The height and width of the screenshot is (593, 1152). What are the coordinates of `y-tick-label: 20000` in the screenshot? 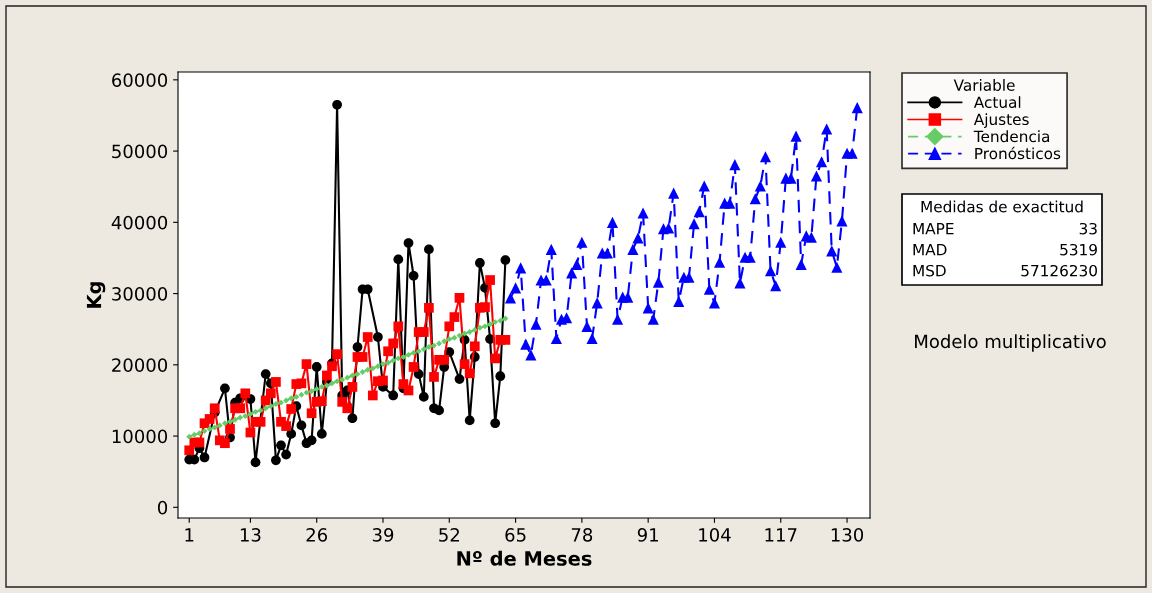 It's located at (140, 365).